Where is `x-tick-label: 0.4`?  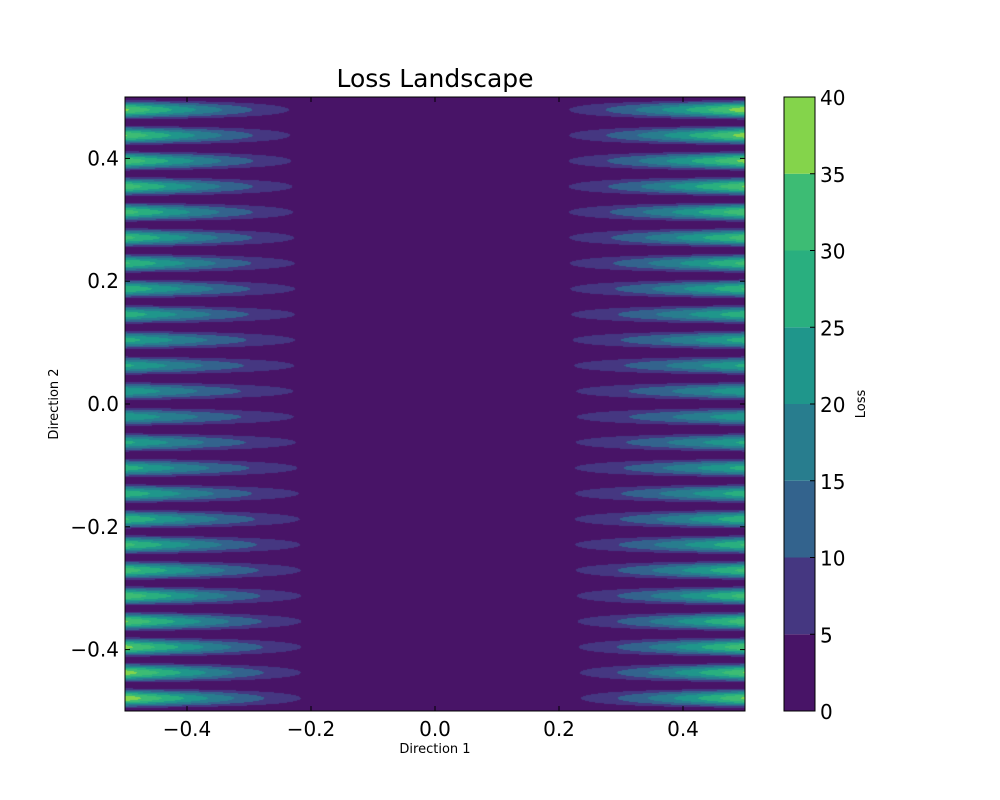
x-tick-label: 0.4 is located at coordinates (683, 729).